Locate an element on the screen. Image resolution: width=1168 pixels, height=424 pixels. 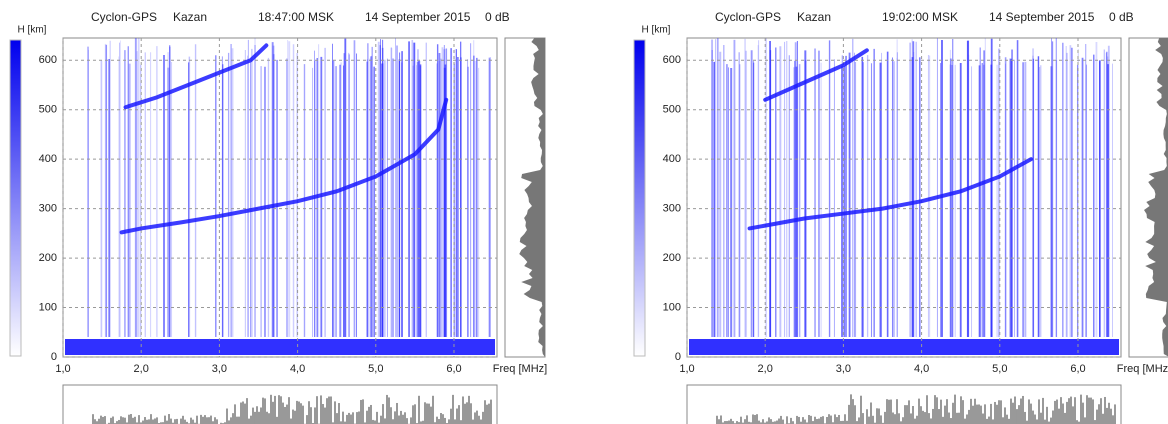
time: 18:47:00 MSK is located at coordinates (296, 17).